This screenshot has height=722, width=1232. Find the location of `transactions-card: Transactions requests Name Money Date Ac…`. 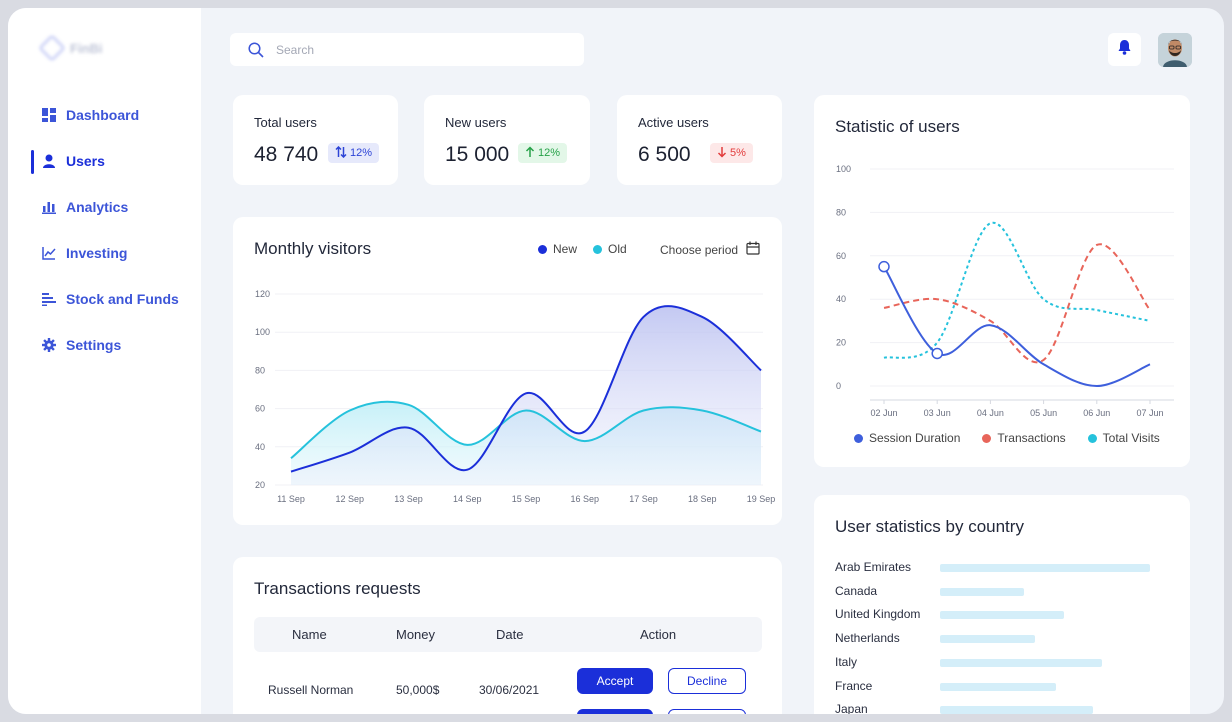

transactions-card: Transactions requests Name Money Date Ac… is located at coordinates (507, 635).